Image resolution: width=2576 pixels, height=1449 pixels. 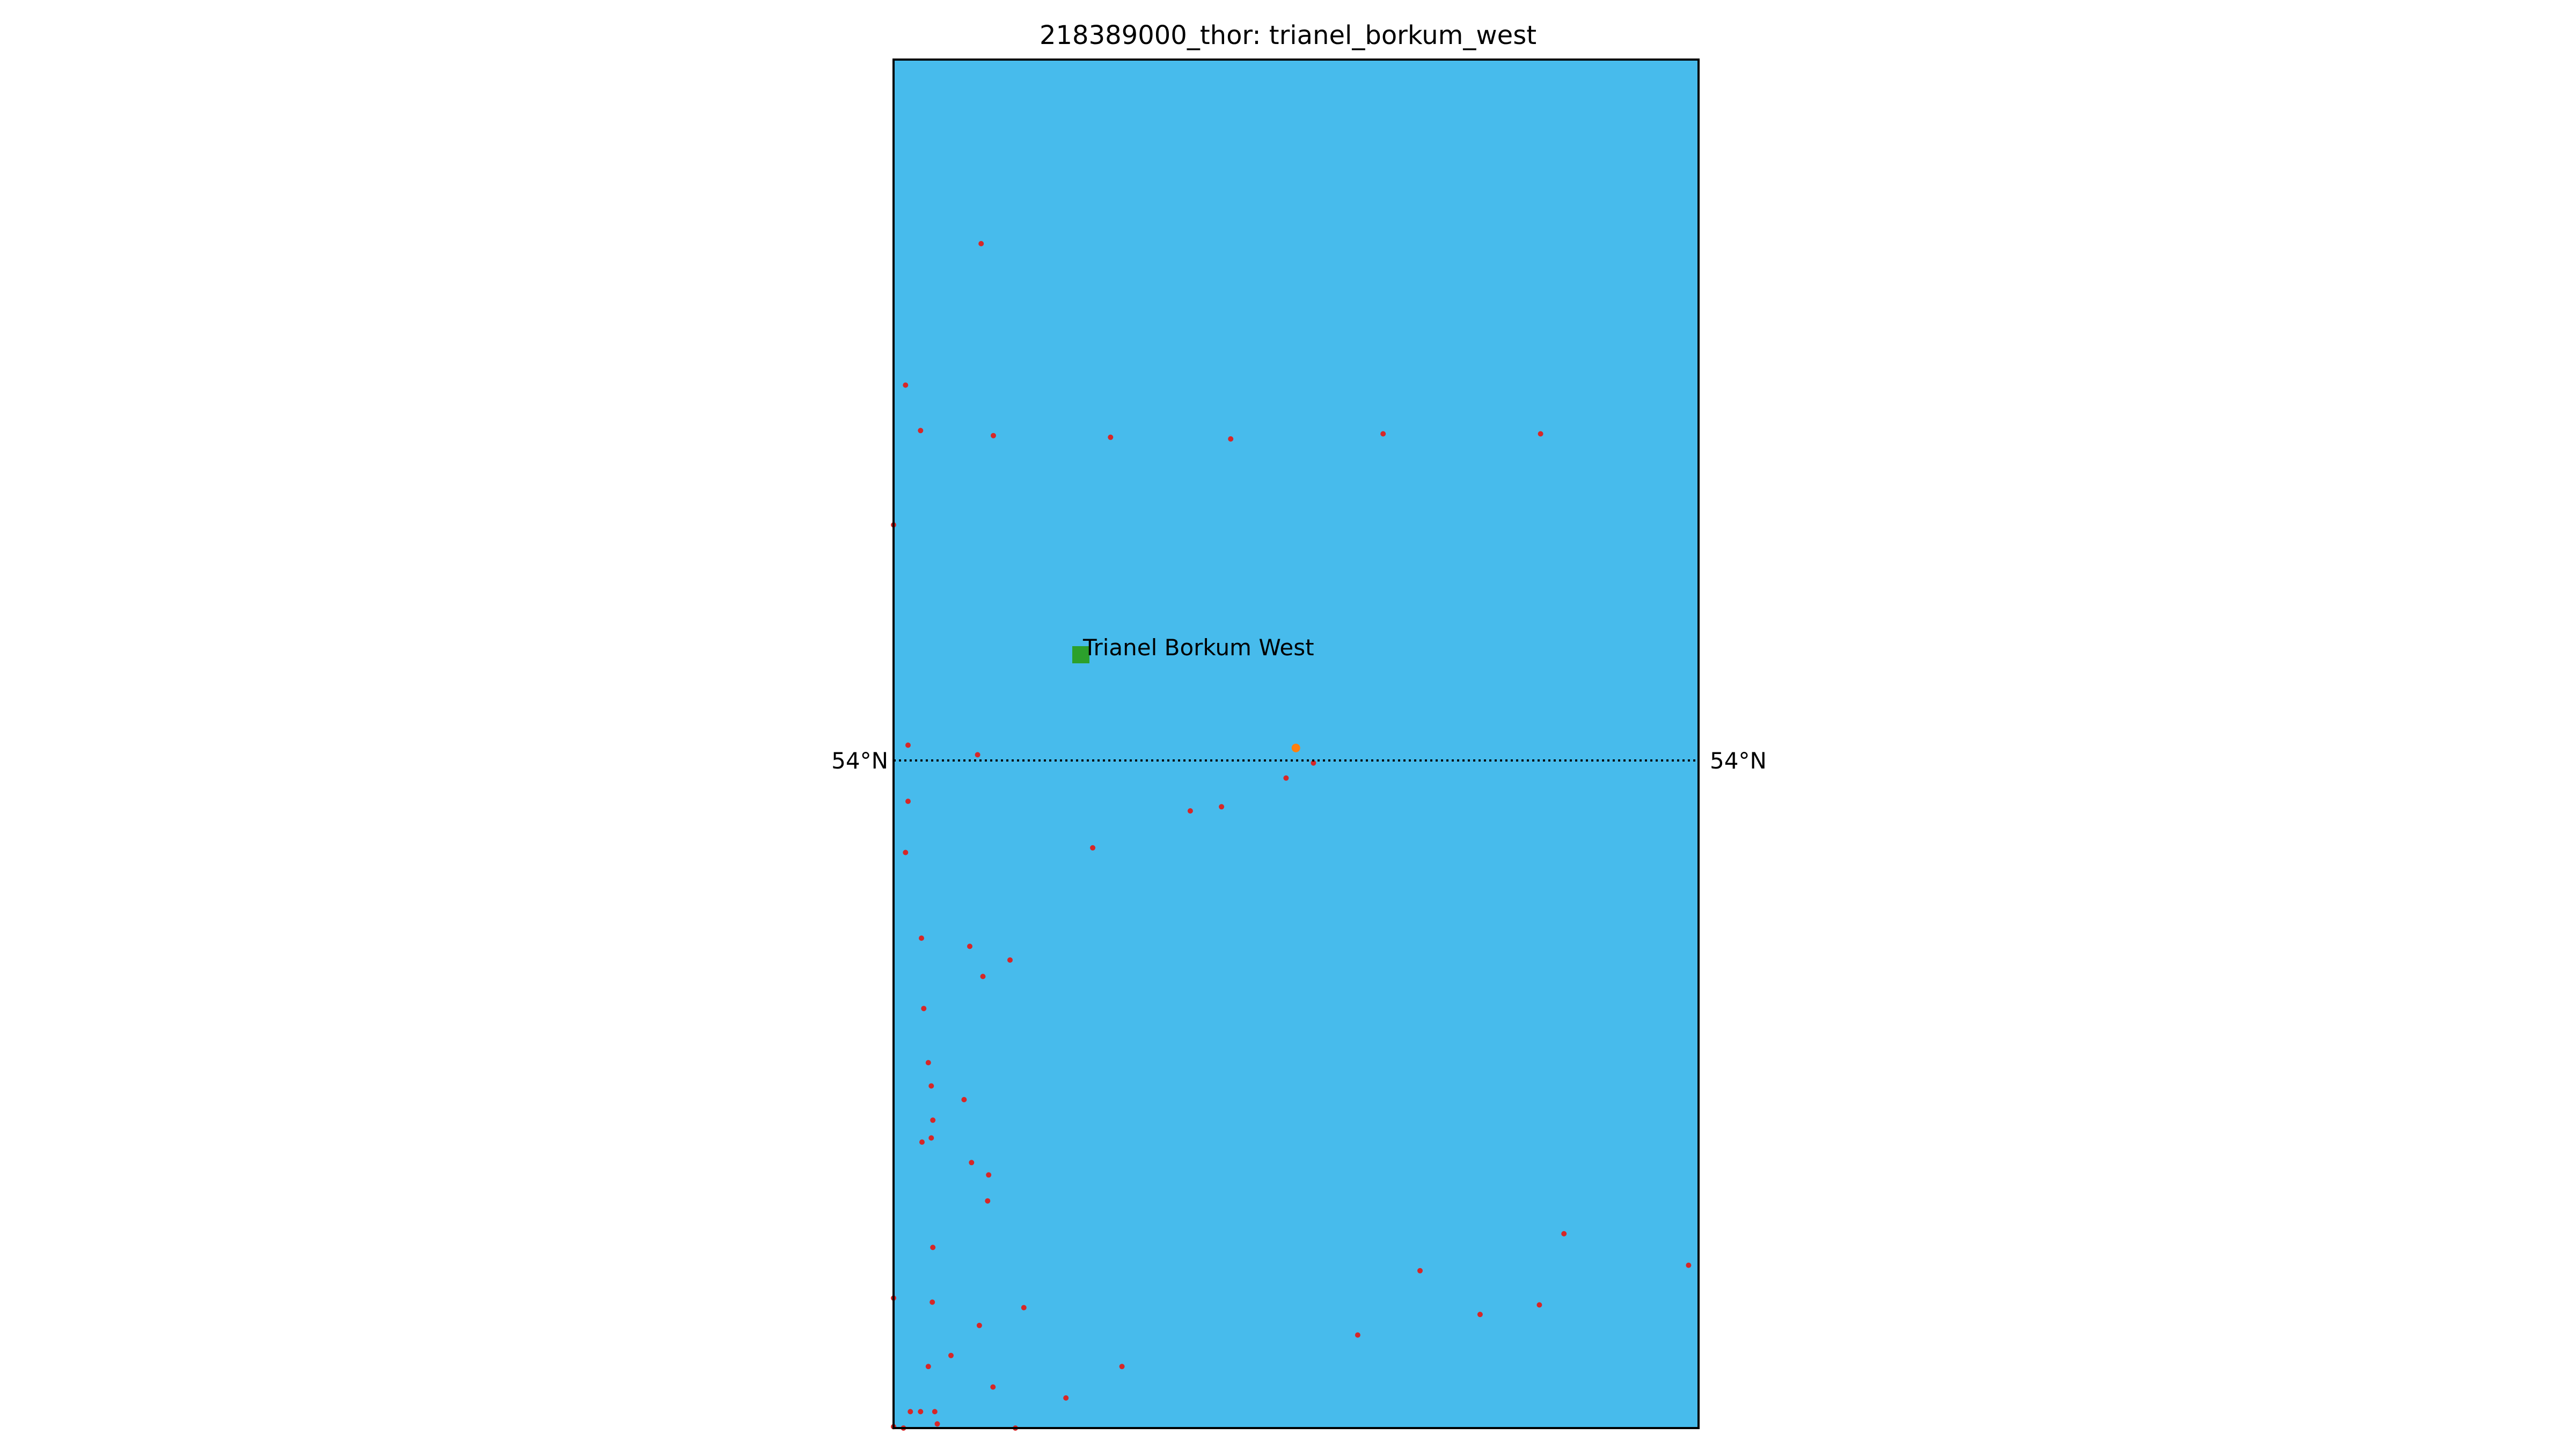 What do you see at coordinates (1295, 747) in the screenshot?
I see `highlight-ship-point` at bounding box center [1295, 747].